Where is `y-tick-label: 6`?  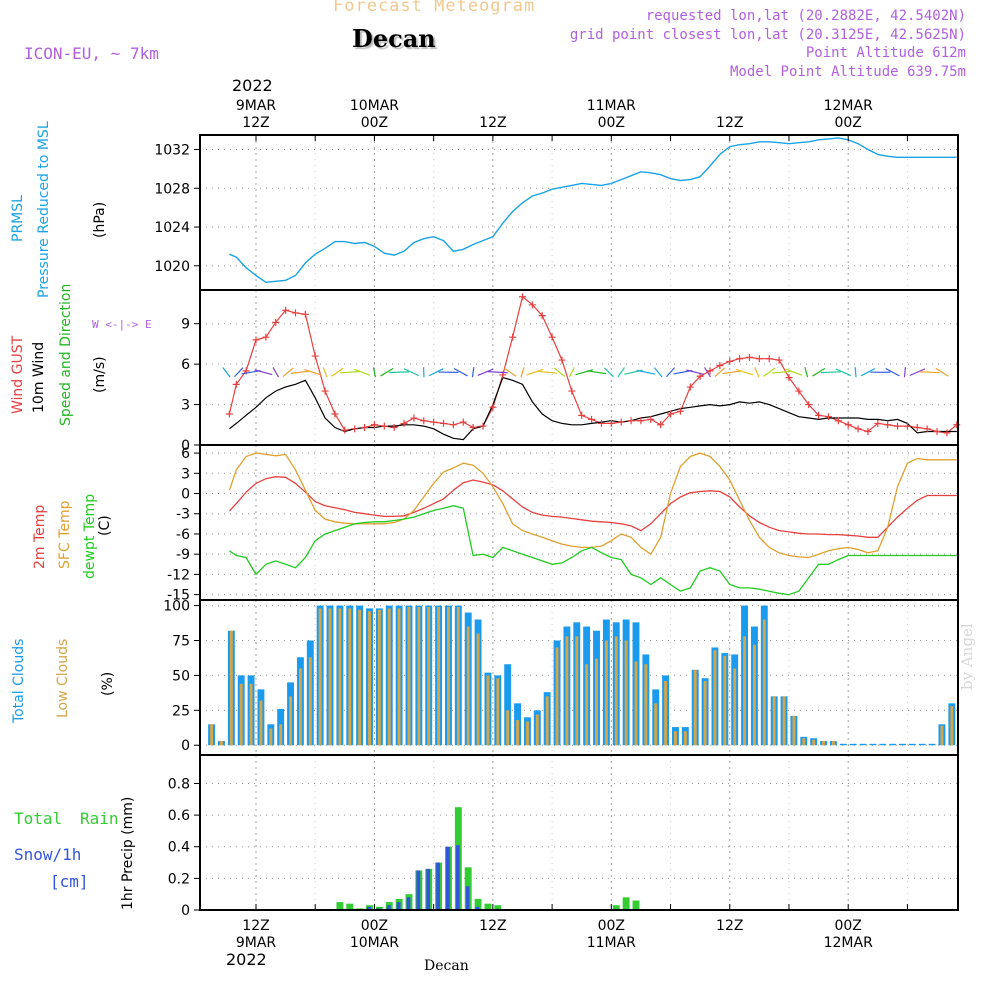
y-tick-label: 6 is located at coordinates (185, 365).